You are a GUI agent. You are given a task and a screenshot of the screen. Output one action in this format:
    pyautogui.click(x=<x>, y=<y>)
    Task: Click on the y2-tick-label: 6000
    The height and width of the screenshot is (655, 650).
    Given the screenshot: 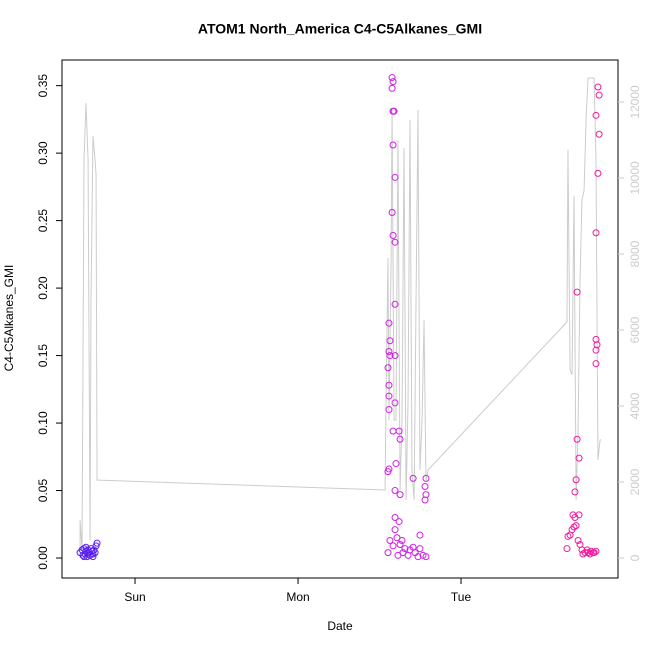 What is the action you would take?
    pyautogui.click(x=635, y=329)
    